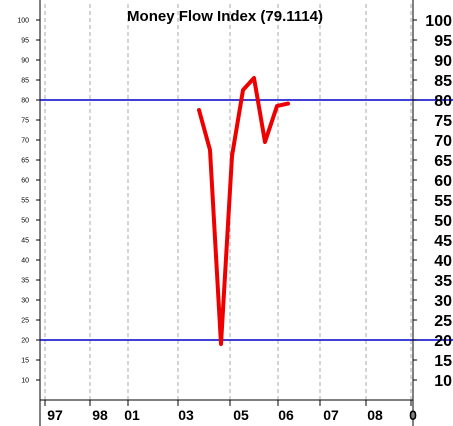 This screenshot has height=426, width=453. What do you see at coordinates (331, 415) in the screenshot?
I see `x-tick-6: 07` at bounding box center [331, 415].